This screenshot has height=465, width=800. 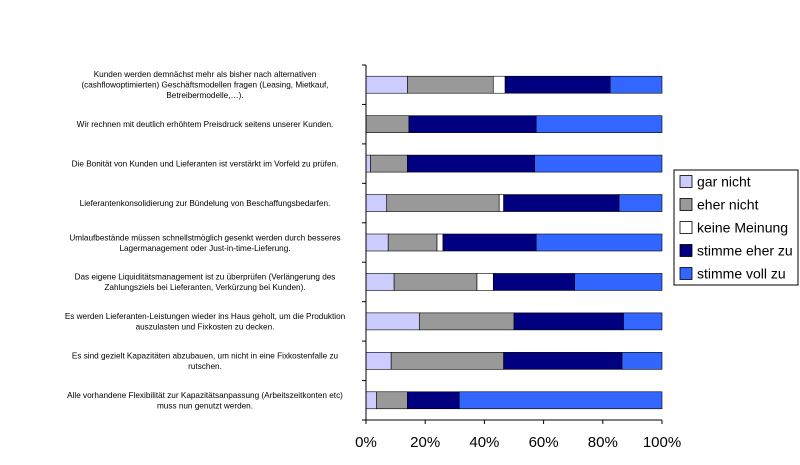 I want to click on x-tick-label: 60%, so click(x=544, y=442).